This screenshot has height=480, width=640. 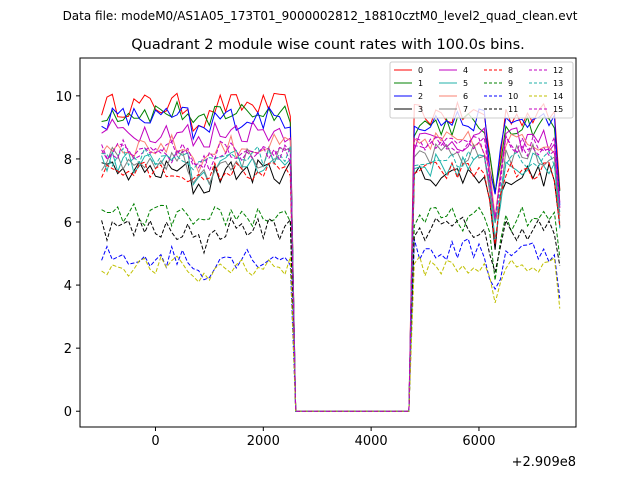 I want to click on x-offset-label: +2.909e8, so click(x=544, y=462).